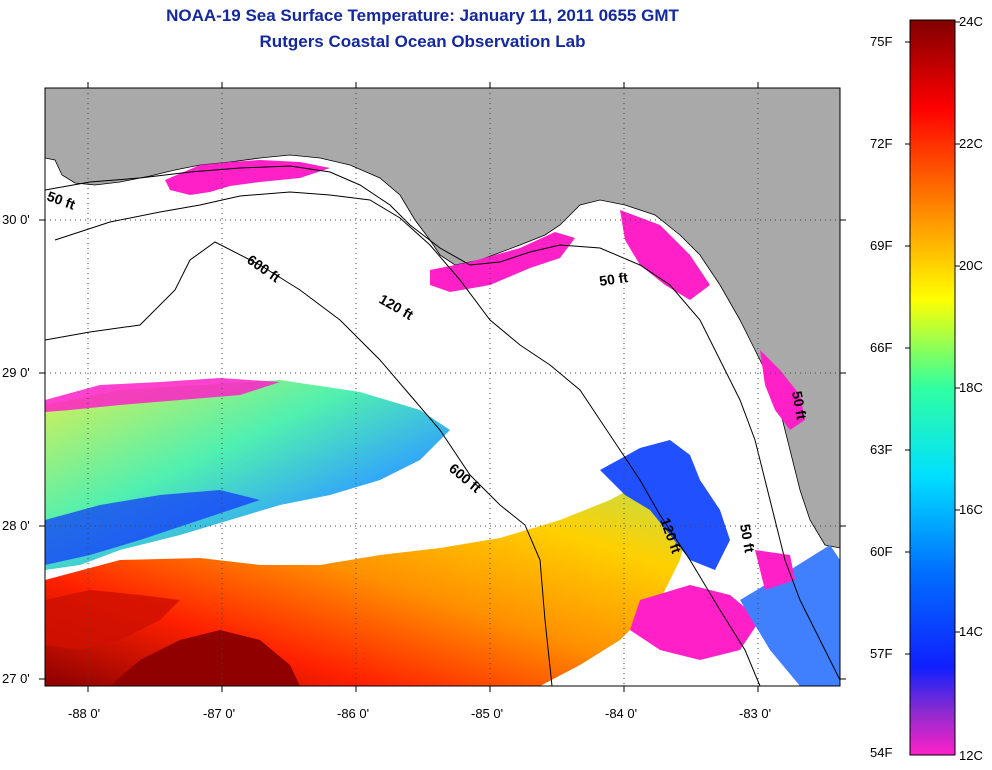 This screenshot has height=770, width=992. Describe the element at coordinates (881, 41) in the screenshot. I see `colorbar-f-label: 75F` at that location.